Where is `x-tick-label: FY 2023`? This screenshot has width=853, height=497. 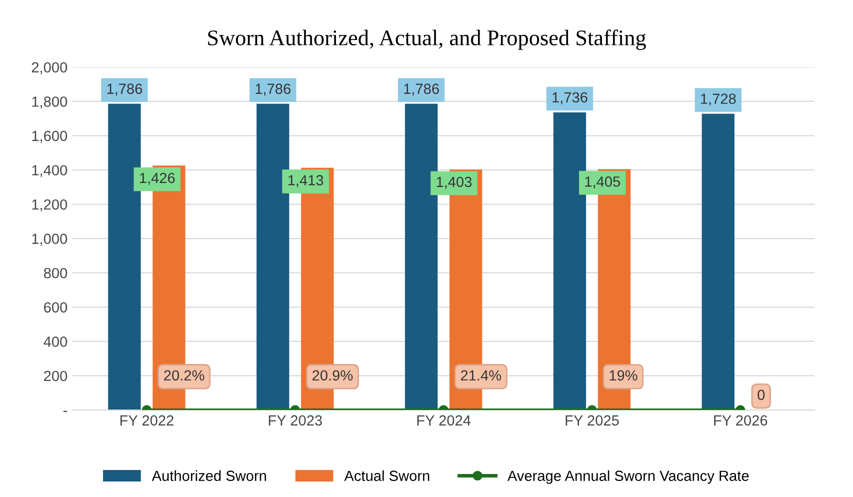
x-tick-label: FY 2023 is located at coordinates (295, 420).